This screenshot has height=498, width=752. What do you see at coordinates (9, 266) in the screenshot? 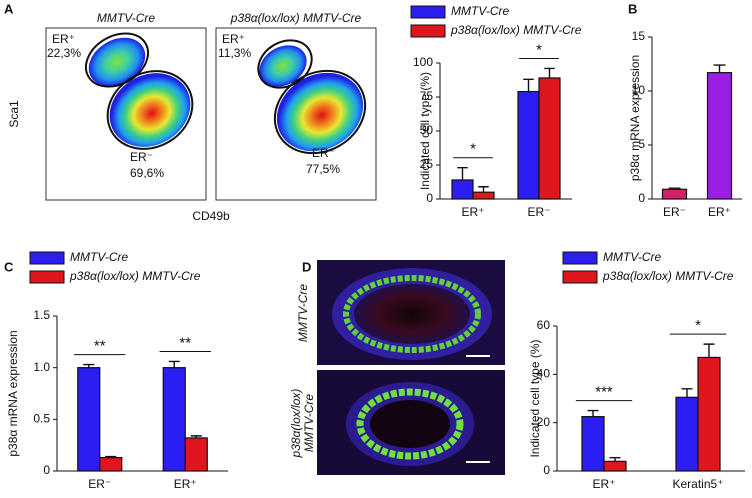
I see `panel-letter: C` at bounding box center [9, 266].